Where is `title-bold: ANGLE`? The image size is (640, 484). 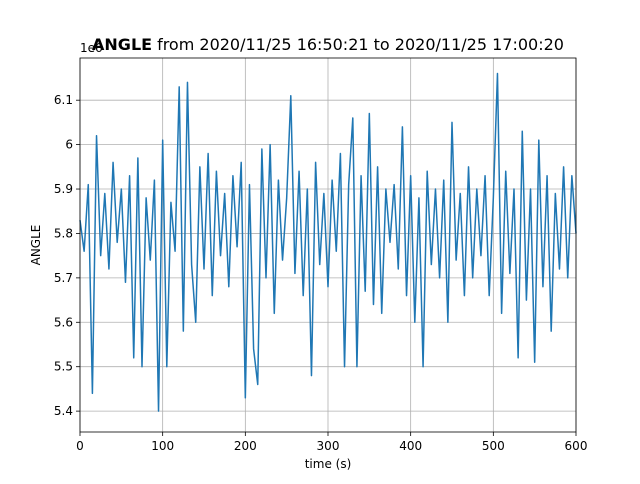
title-bold: ANGLE is located at coordinates (122, 44).